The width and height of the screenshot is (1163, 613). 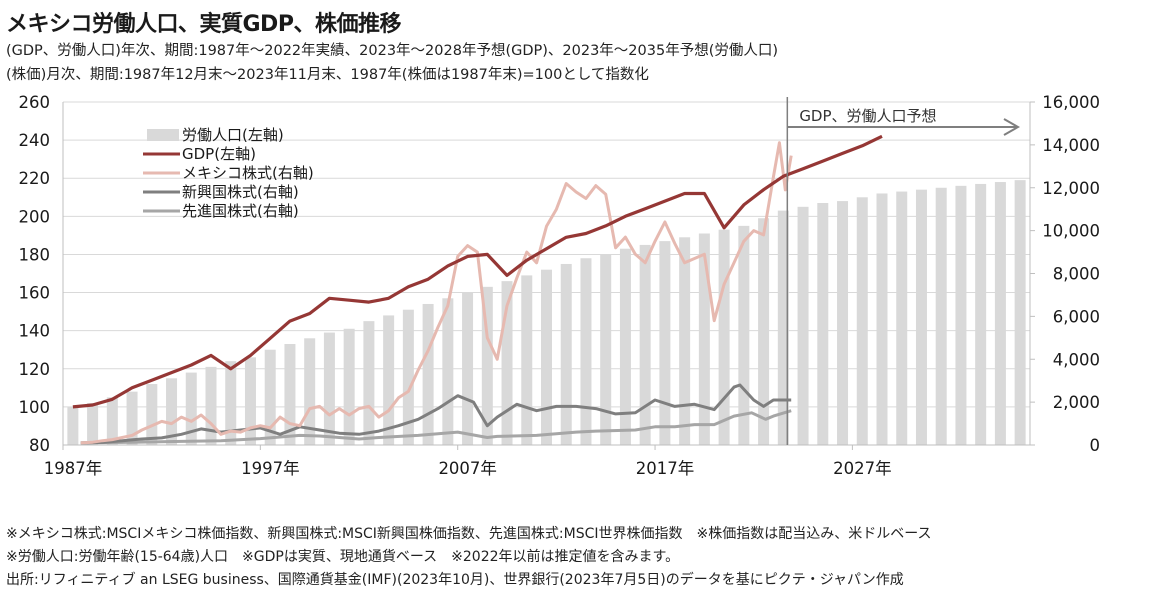 I want to click on bar-labor-2009, so click(x=507, y=363).